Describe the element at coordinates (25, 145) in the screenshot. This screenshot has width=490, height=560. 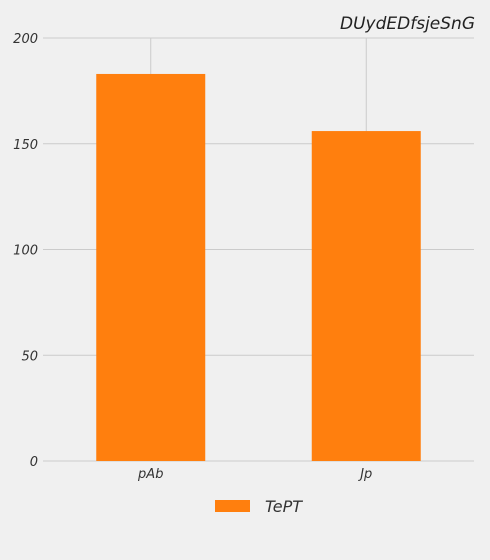
I see `y-tick-label-3: 150` at that location.